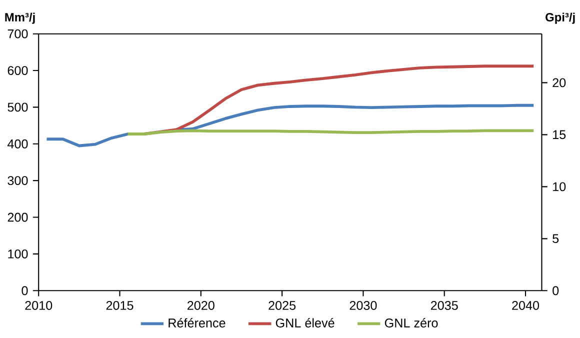  I want to click on y-tick-label: 700, so click(18, 33).